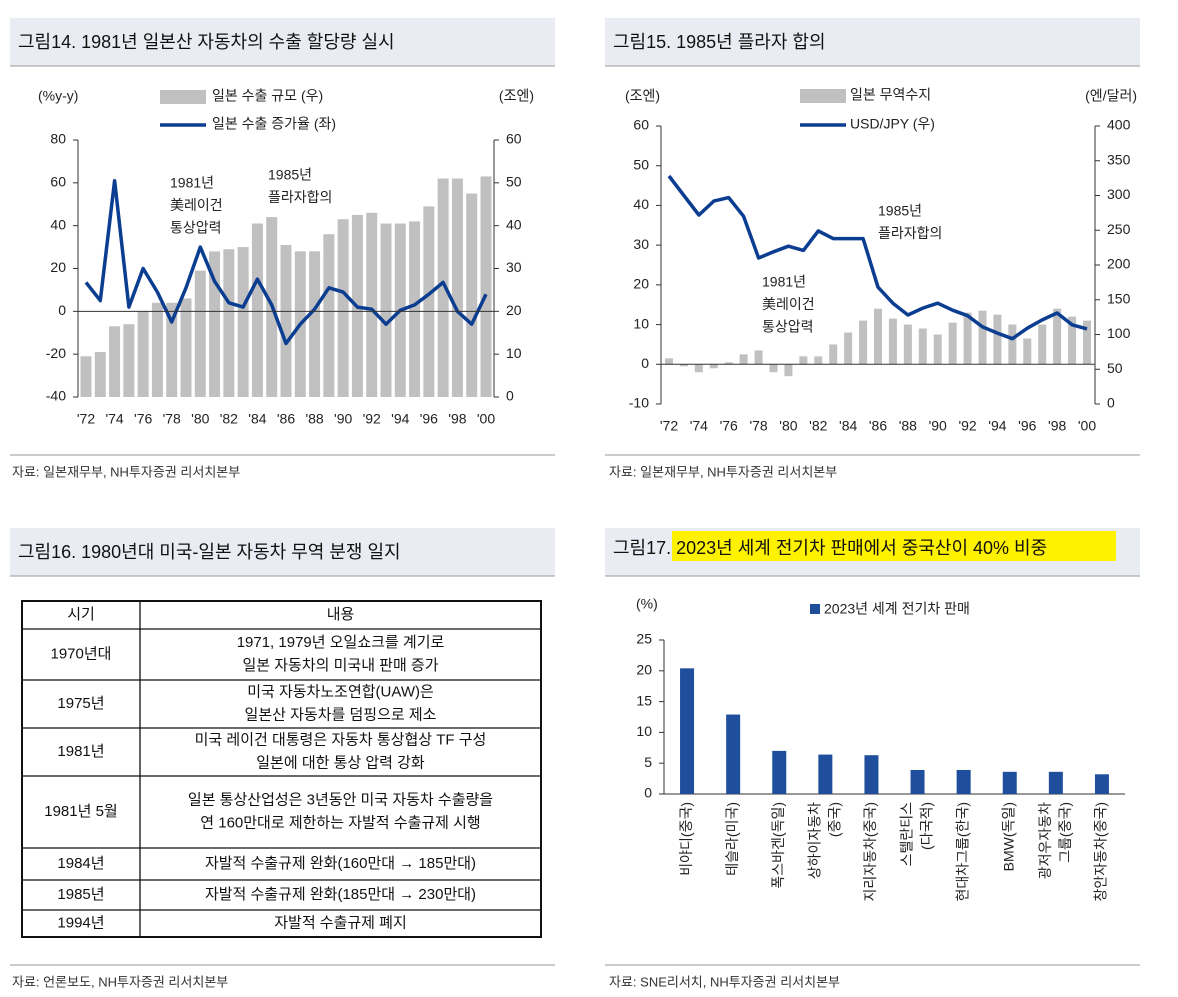 The image size is (1178, 997). Describe the element at coordinates (340, 762) in the screenshot. I see `table-cell: 일본에 대한 통상 압력 강화` at that location.